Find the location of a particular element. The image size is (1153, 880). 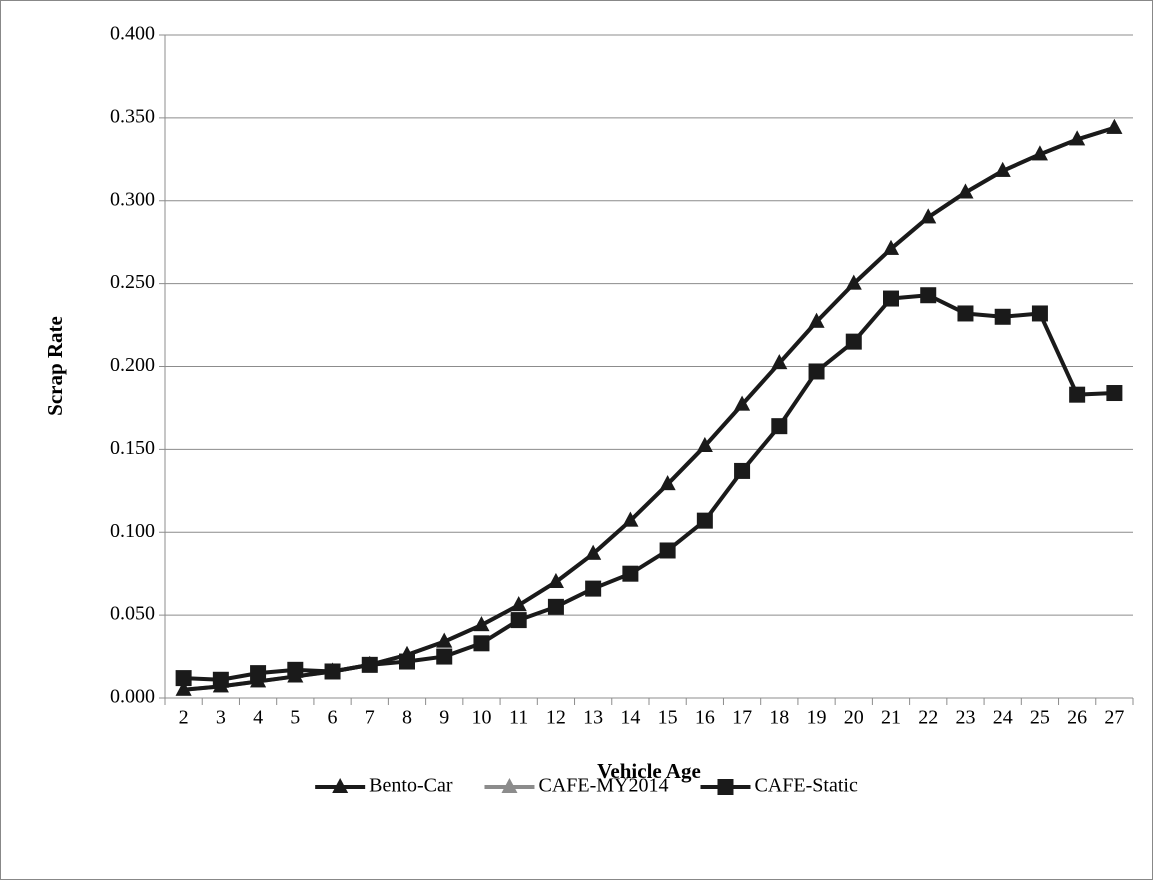

x-tick-label: 3 is located at coordinates (221, 718).